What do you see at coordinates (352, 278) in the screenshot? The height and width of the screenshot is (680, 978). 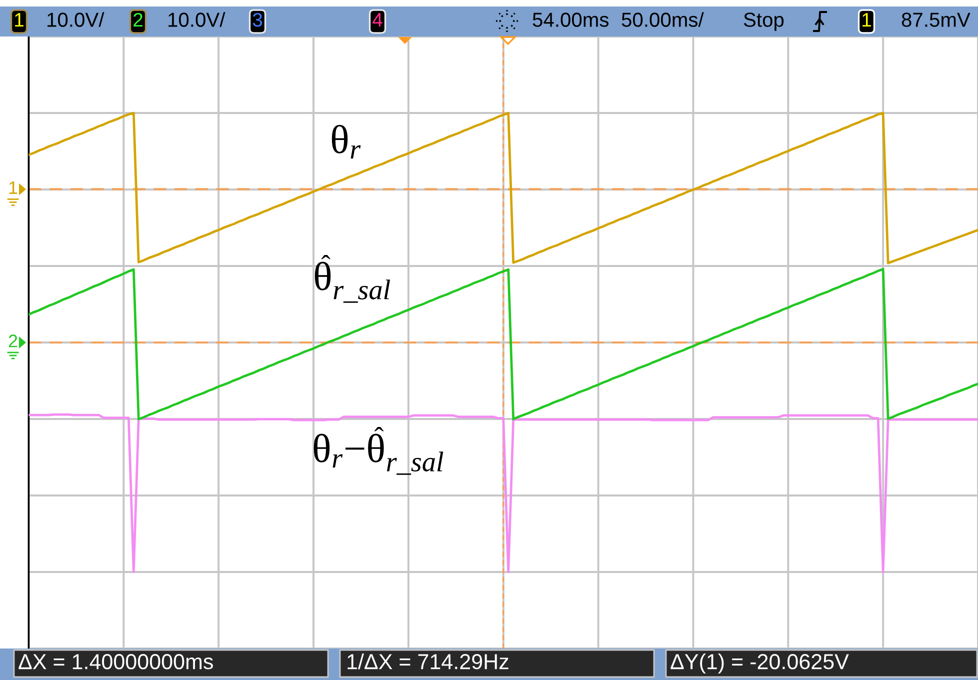 I see `series-label: θ$^{̂}$$_{r_sal}$` at bounding box center [352, 278].